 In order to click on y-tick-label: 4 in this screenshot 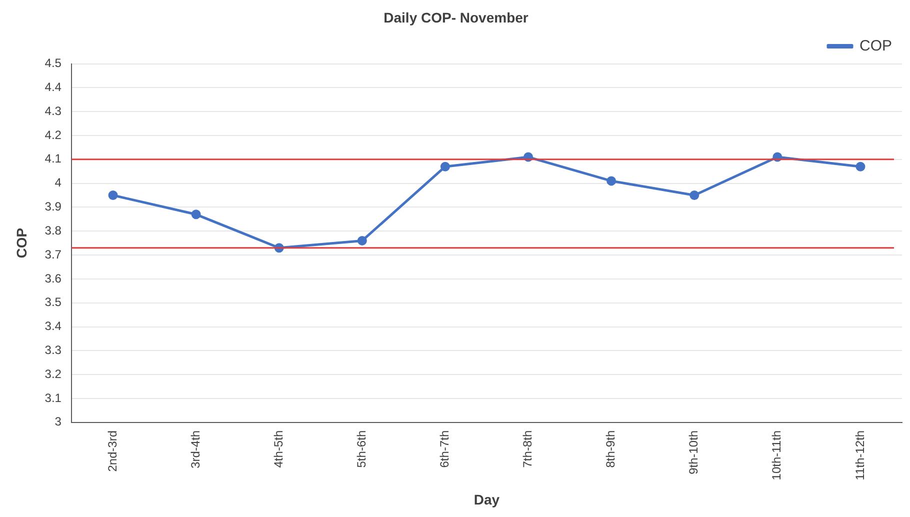, I will do `click(58, 183)`.